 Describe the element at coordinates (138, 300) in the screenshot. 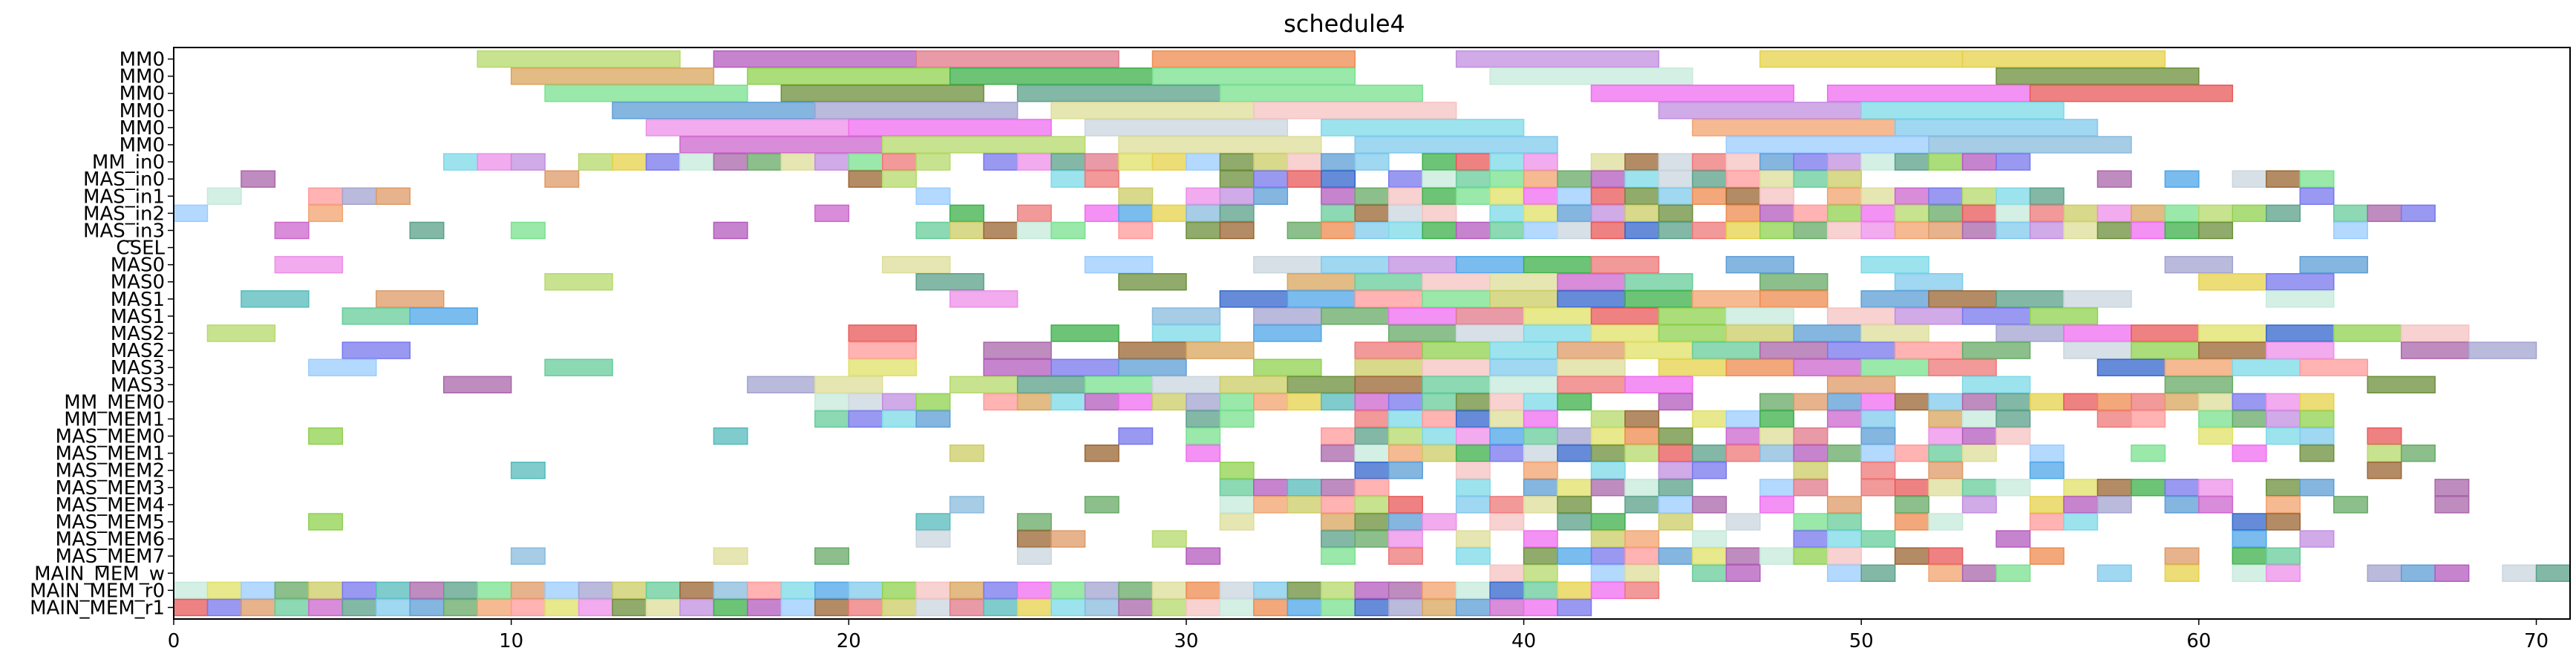

I see `y-tick-label: MAS1` at that location.